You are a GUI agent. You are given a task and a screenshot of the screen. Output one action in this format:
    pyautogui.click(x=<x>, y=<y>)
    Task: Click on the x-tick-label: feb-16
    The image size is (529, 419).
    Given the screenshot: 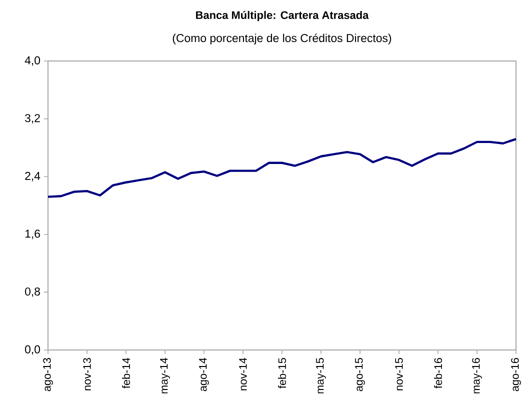 What is the action you would take?
    pyautogui.click(x=438, y=373)
    